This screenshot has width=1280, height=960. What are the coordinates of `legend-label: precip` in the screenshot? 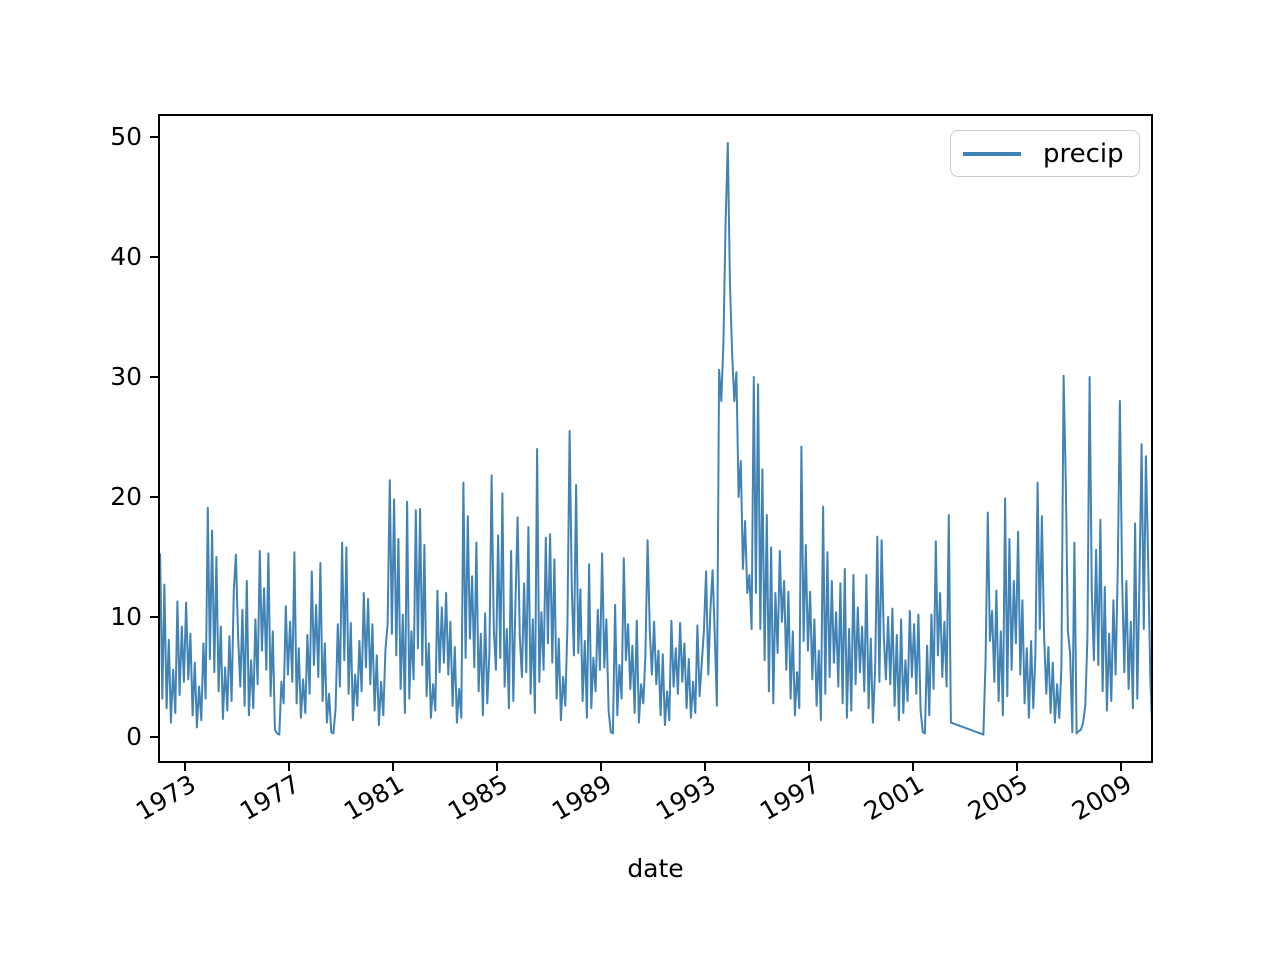 It's located at (1083, 153).